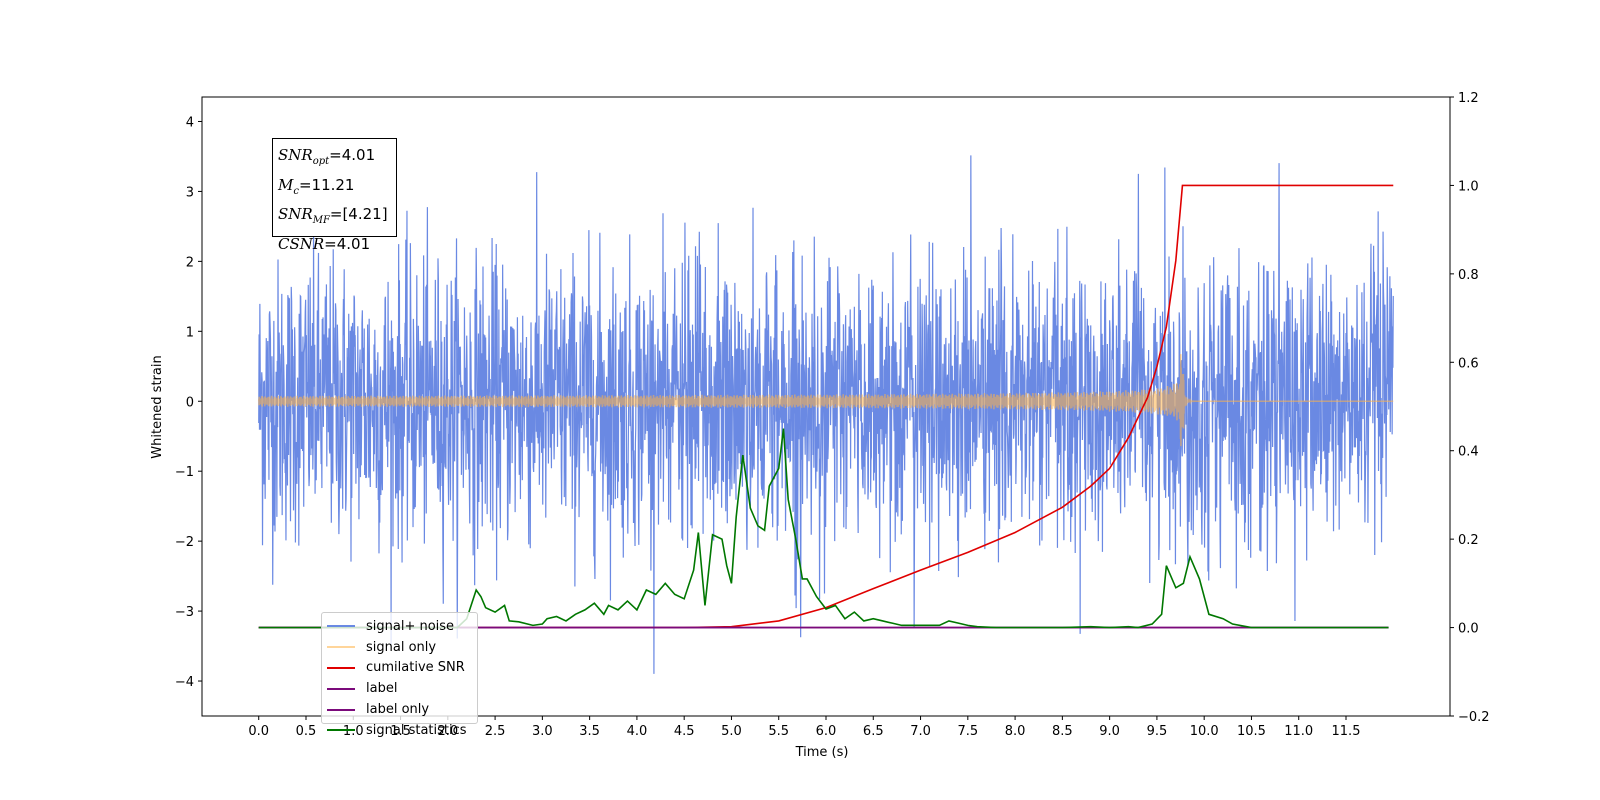  What do you see at coordinates (778, 731) in the screenshot?
I see `x-tick-label: 5.5` at bounding box center [778, 731].